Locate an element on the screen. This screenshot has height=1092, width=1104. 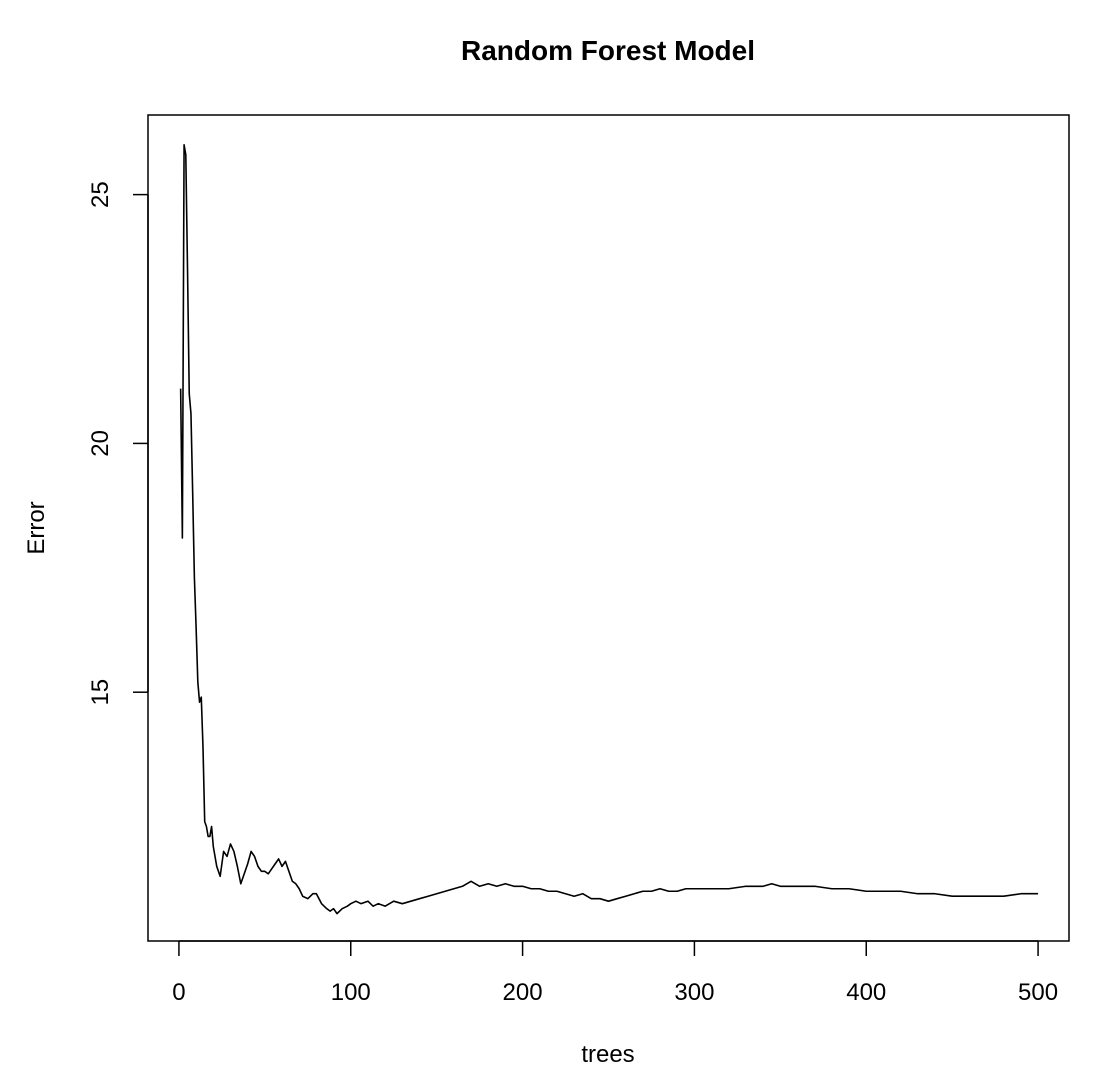
y-tick-label: 15 is located at coordinates (100, 692).